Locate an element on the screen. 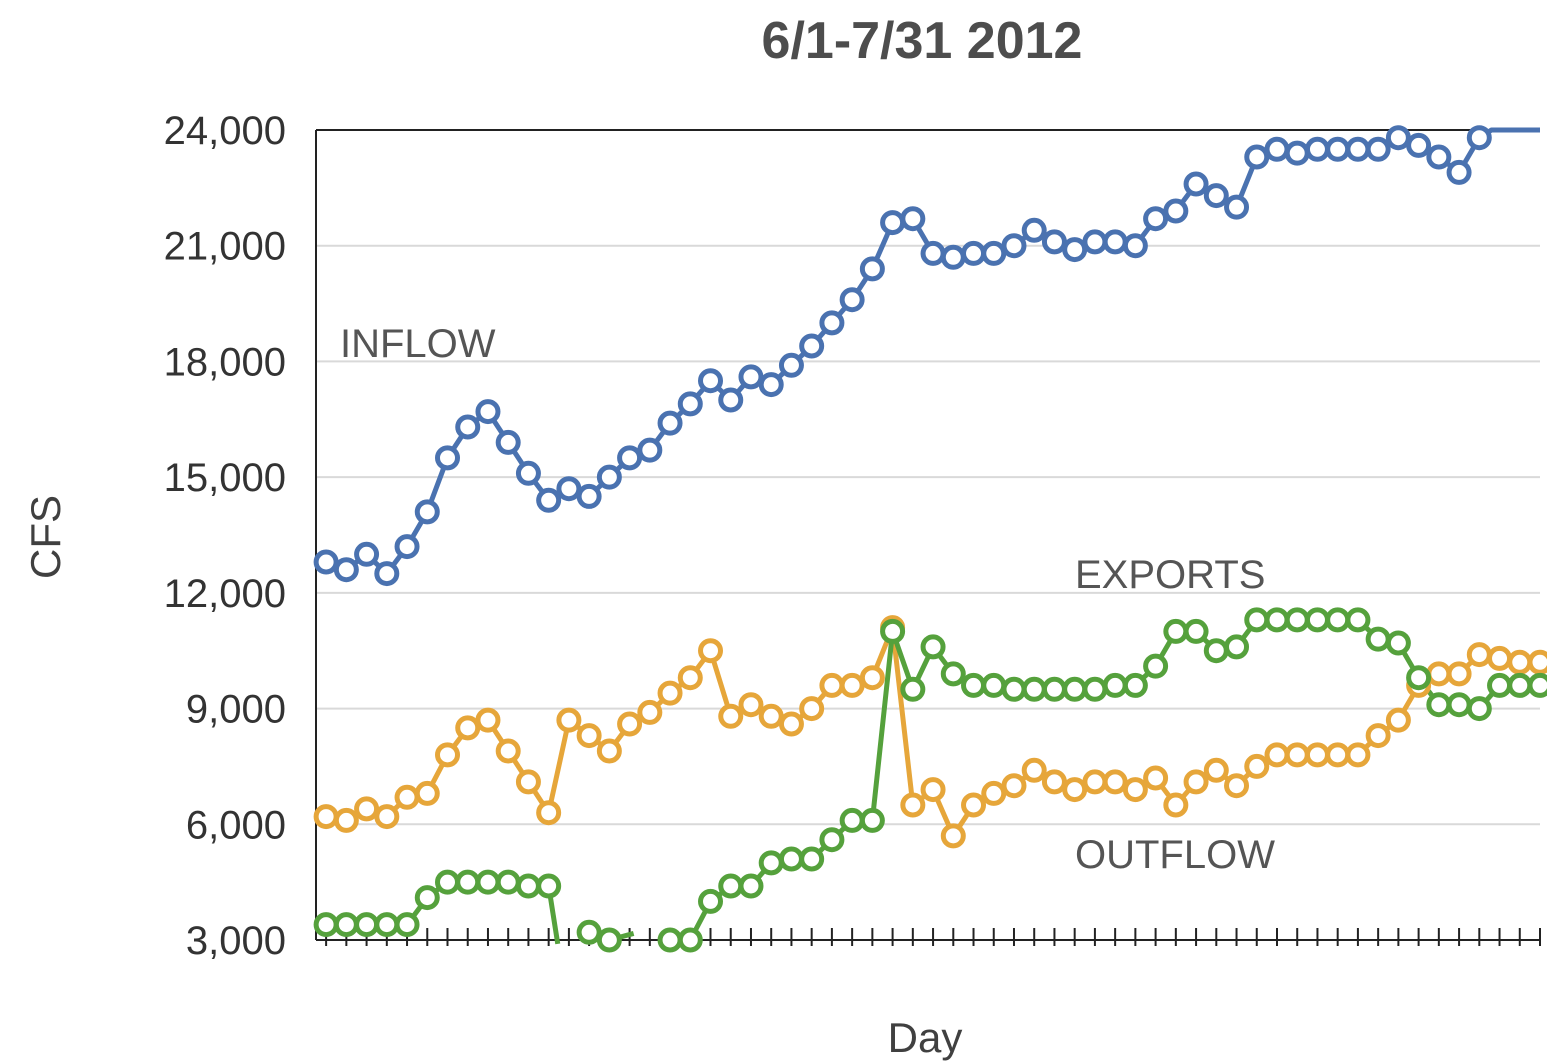 The image size is (1547, 1062). x-axis-ticks is located at coordinates (933, 937).